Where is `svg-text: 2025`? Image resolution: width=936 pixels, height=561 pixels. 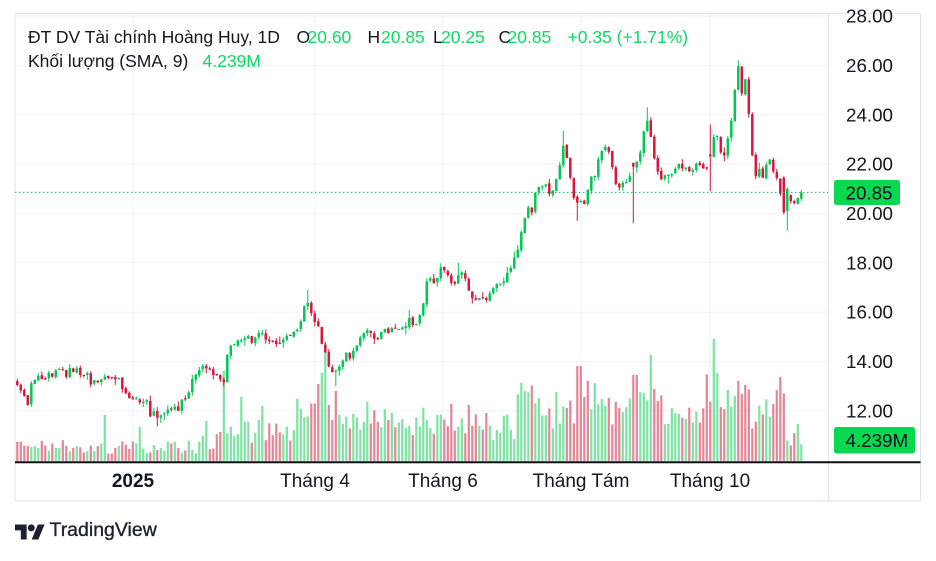
svg-text: 2025 is located at coordinates (133, 481).